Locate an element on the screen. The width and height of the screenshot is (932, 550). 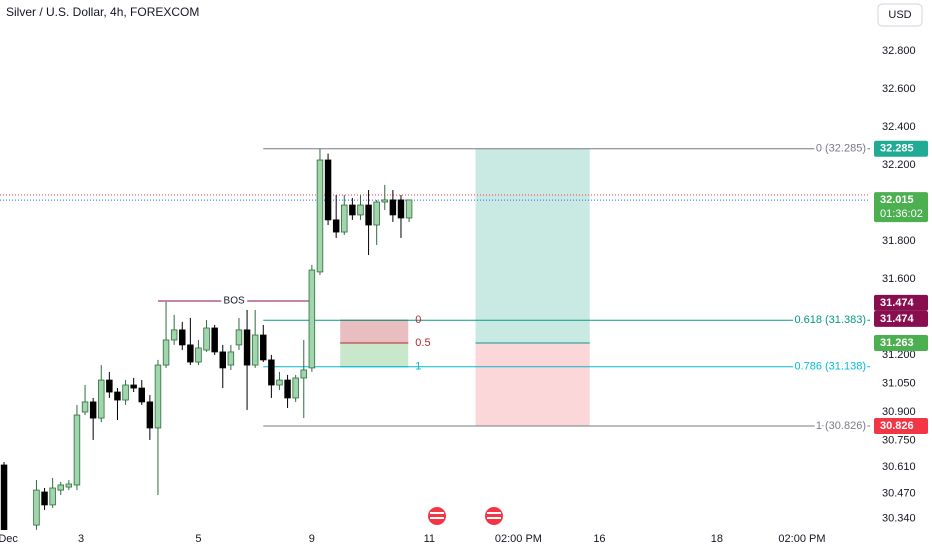
currency-label: USD is located at coordinates (899, 15).